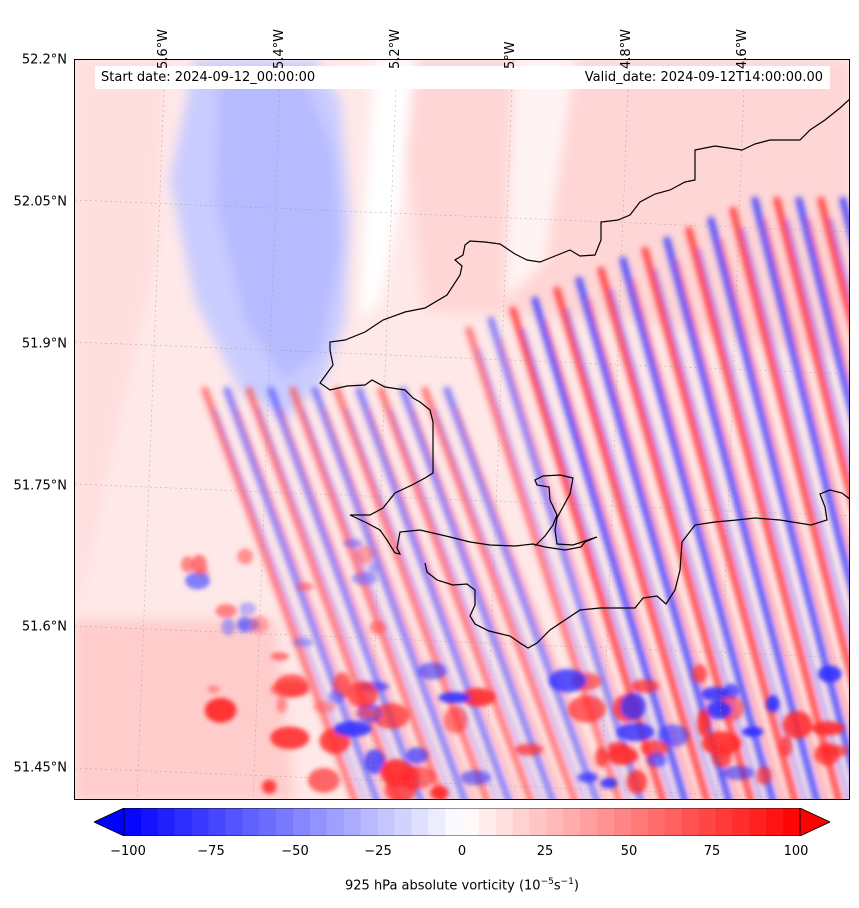 This screenshot has height=908, width=859. Describe the element at coordinates (545, 851) in the screenshot. I see `colorbar-tick-25: 25` at that location.